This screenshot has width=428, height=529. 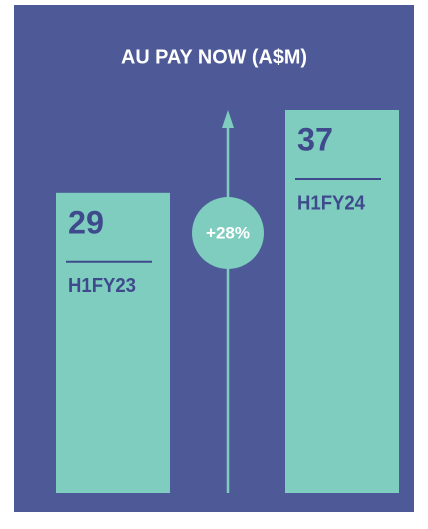 I want to click on chart-title: AU PAY NOW (A$M), so click(x=214, y=57).